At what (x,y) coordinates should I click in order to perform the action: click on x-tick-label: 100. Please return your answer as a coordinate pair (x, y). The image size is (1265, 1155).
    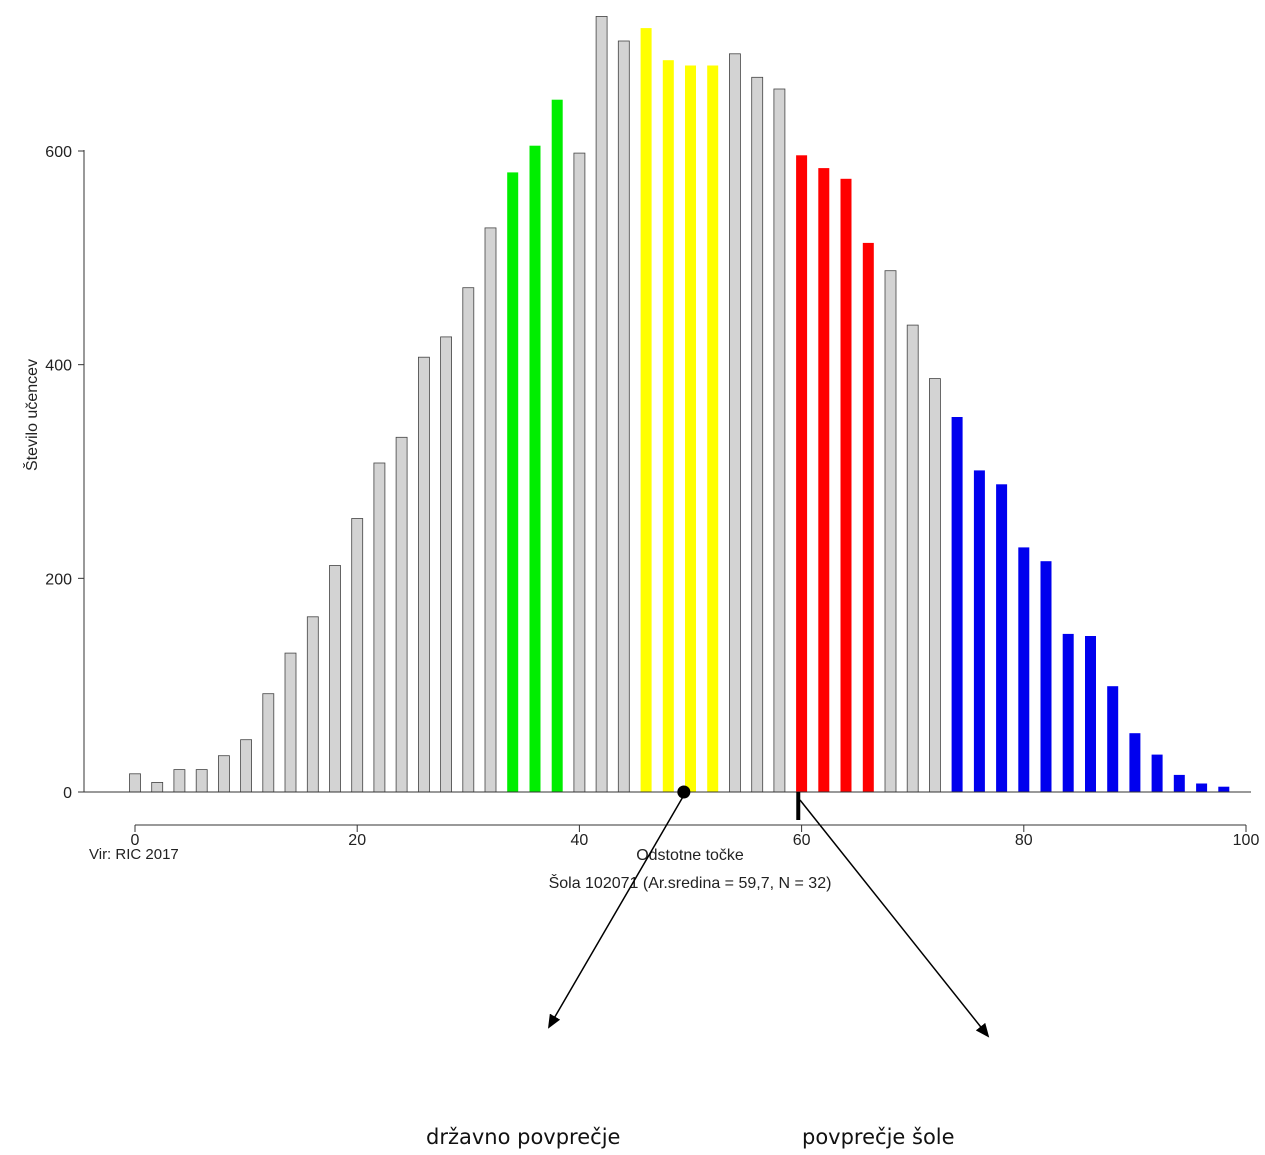
    Looking at the image, I should click on (1246, 840).